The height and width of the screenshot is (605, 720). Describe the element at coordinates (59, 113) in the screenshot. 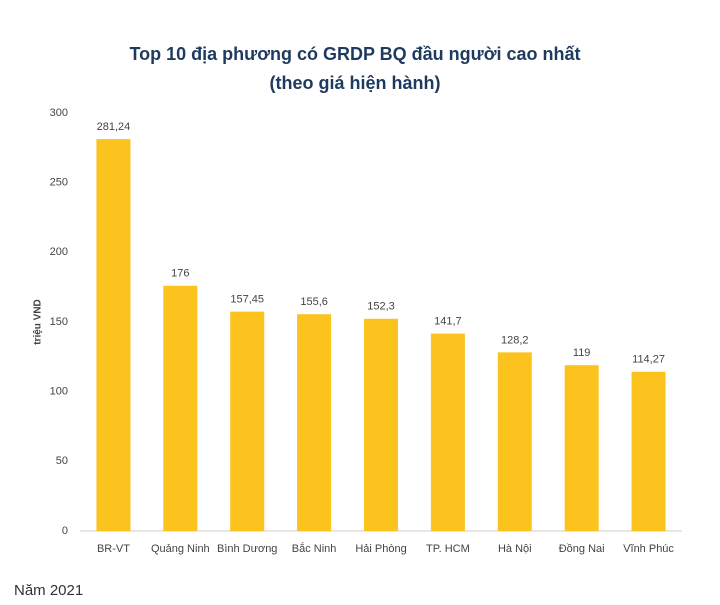

I see `y-tick-label: 300` at that location.